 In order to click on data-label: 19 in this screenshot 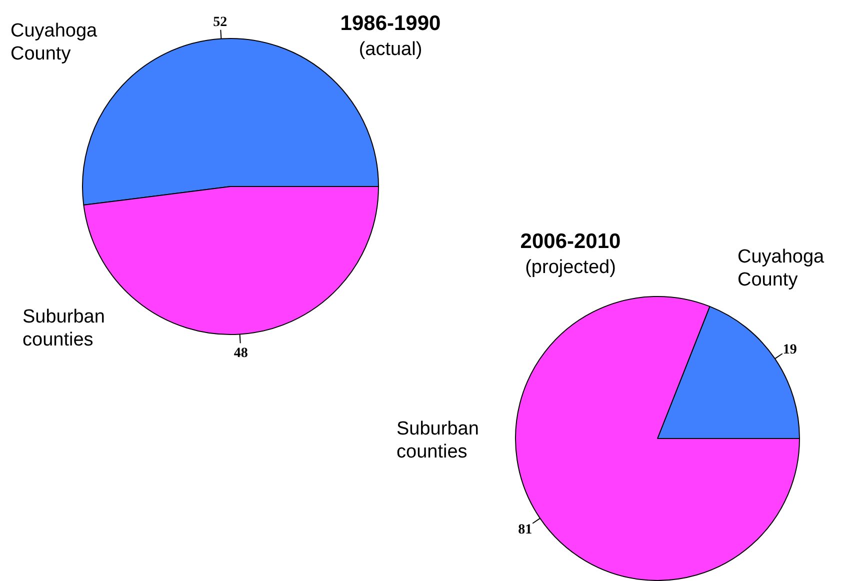, I will do `click(789, 350)`.